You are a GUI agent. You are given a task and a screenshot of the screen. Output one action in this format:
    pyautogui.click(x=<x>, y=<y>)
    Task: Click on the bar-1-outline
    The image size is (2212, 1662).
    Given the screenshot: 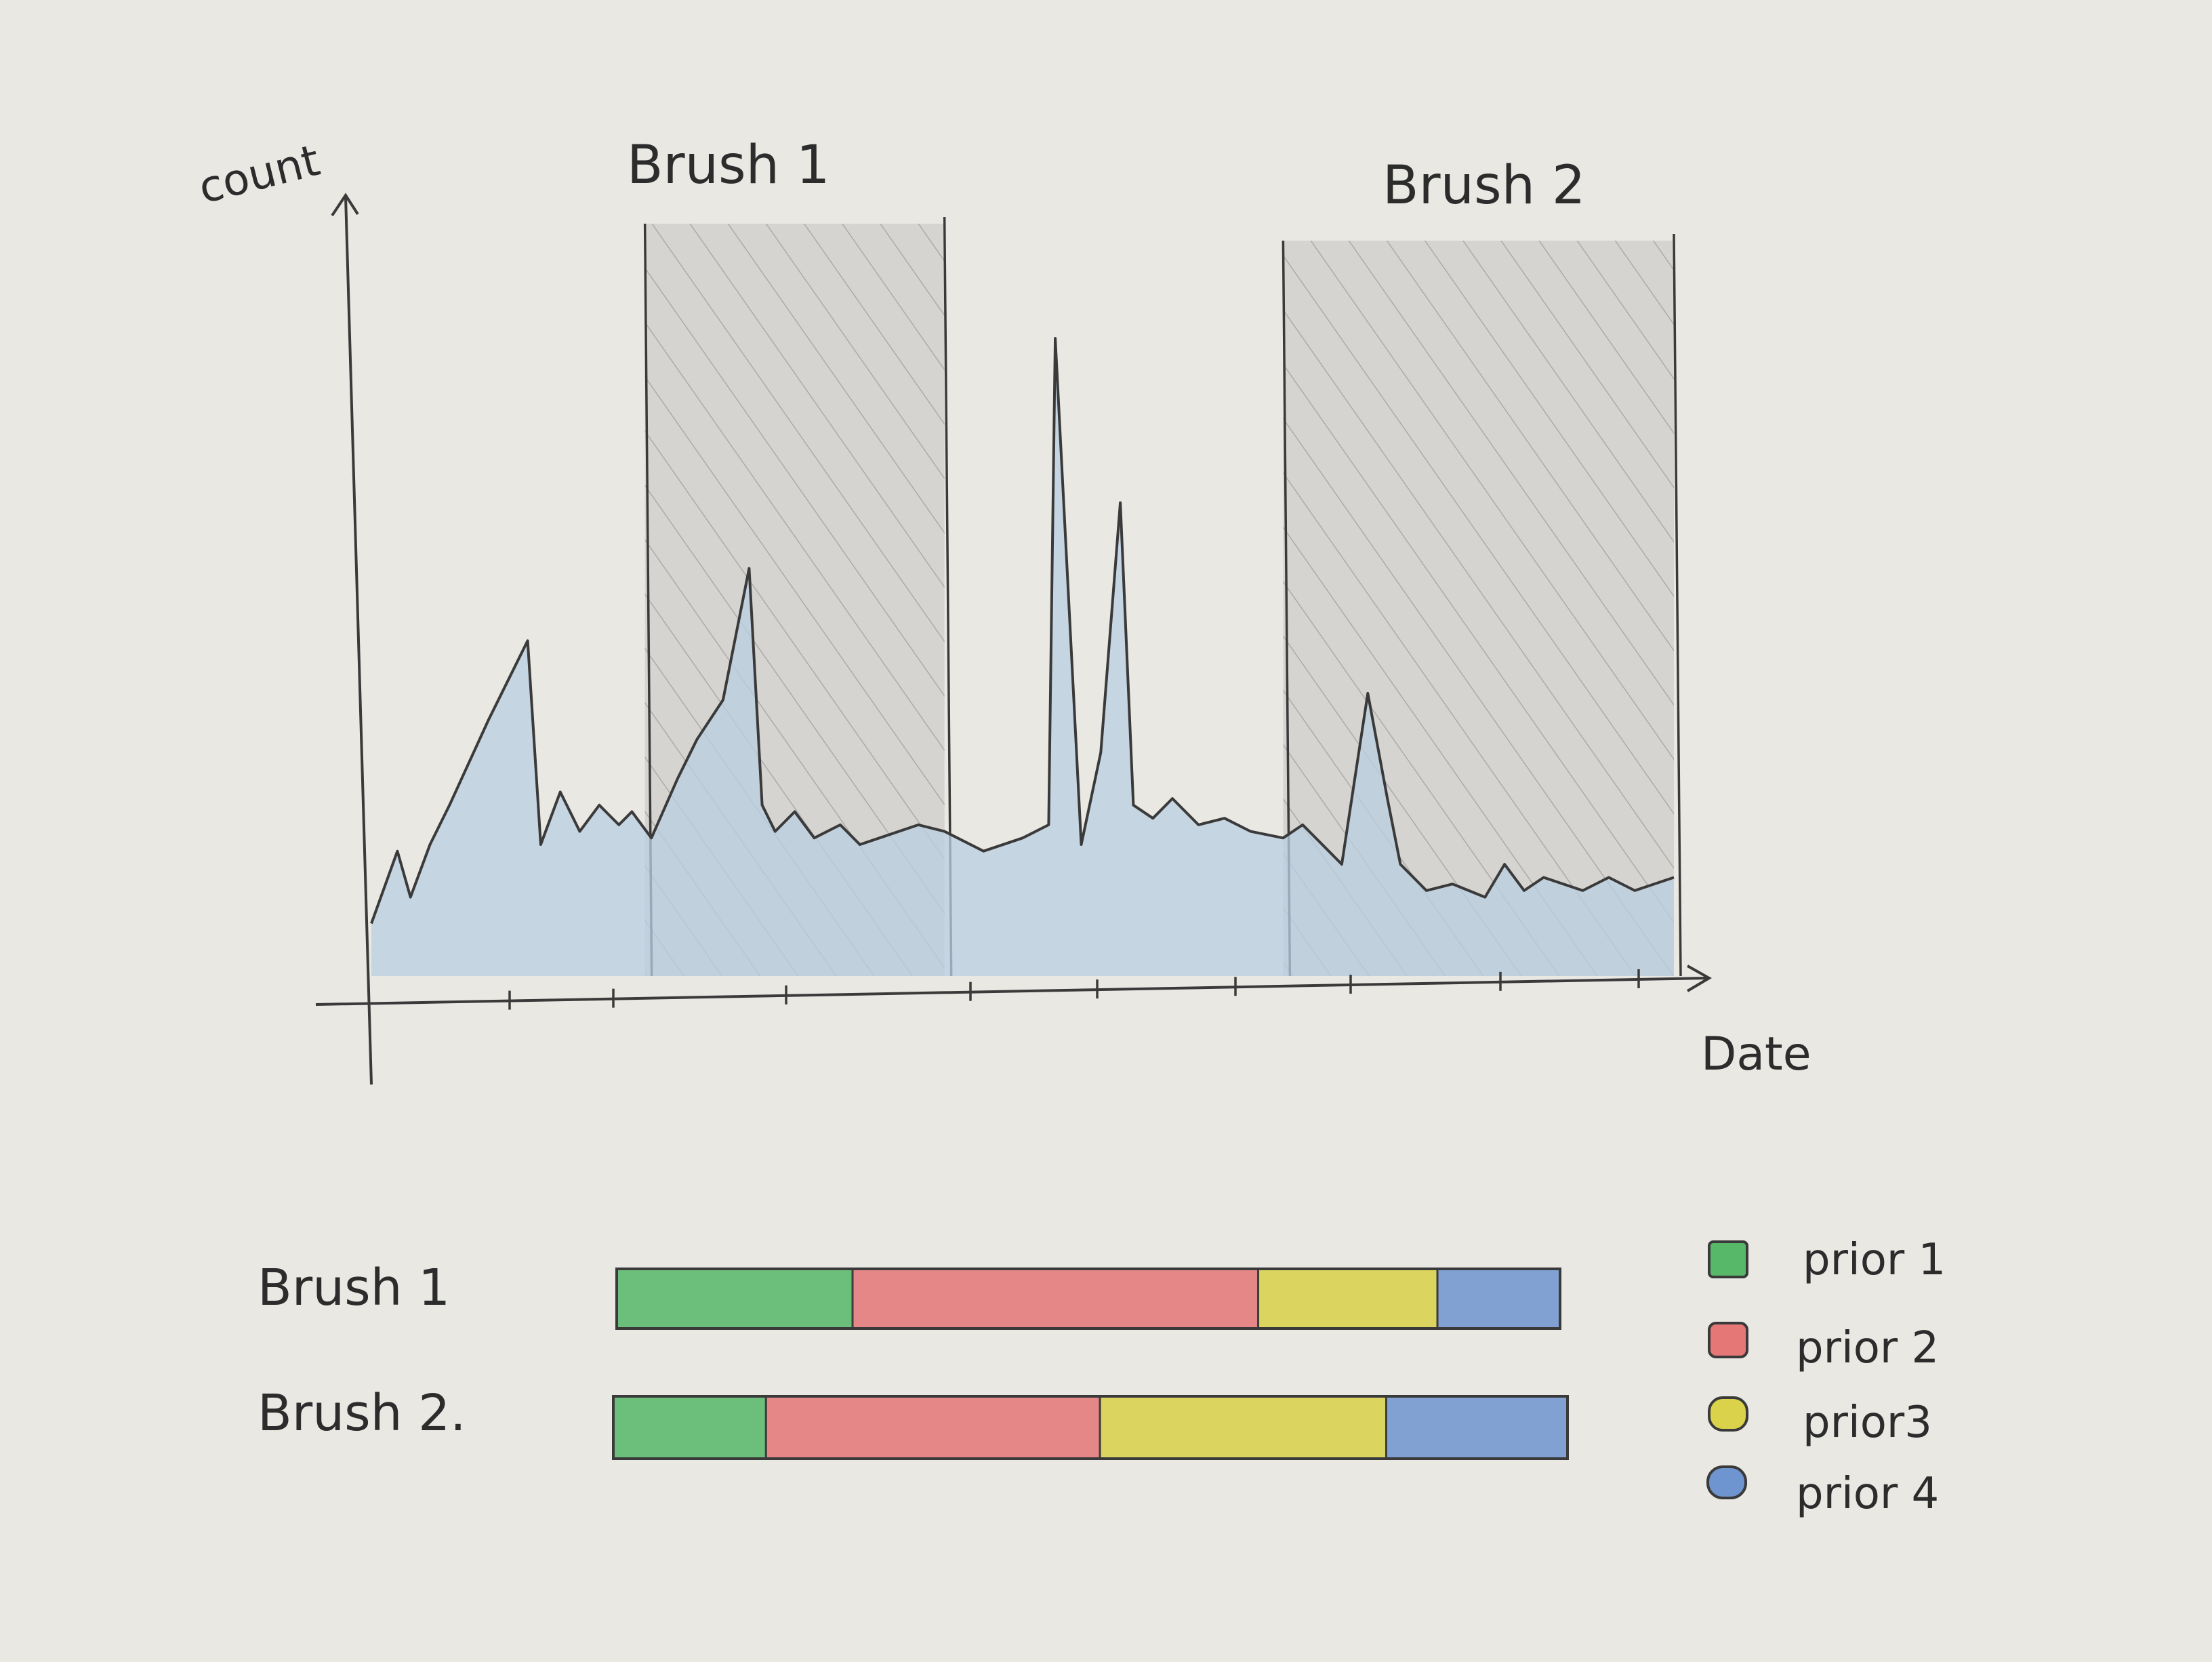 What is the action you would take?
    pyautogui.click(x=1088, y=1299)
    